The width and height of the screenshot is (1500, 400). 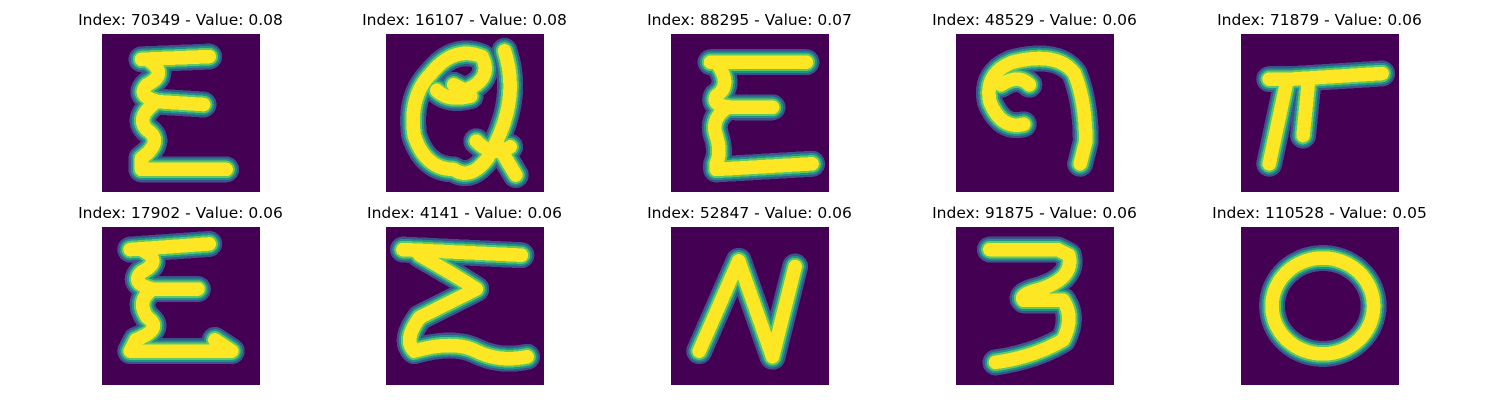 I want to click on panel-3: Index: 88295 - Value: 0.07, so click(x=749, y=105).